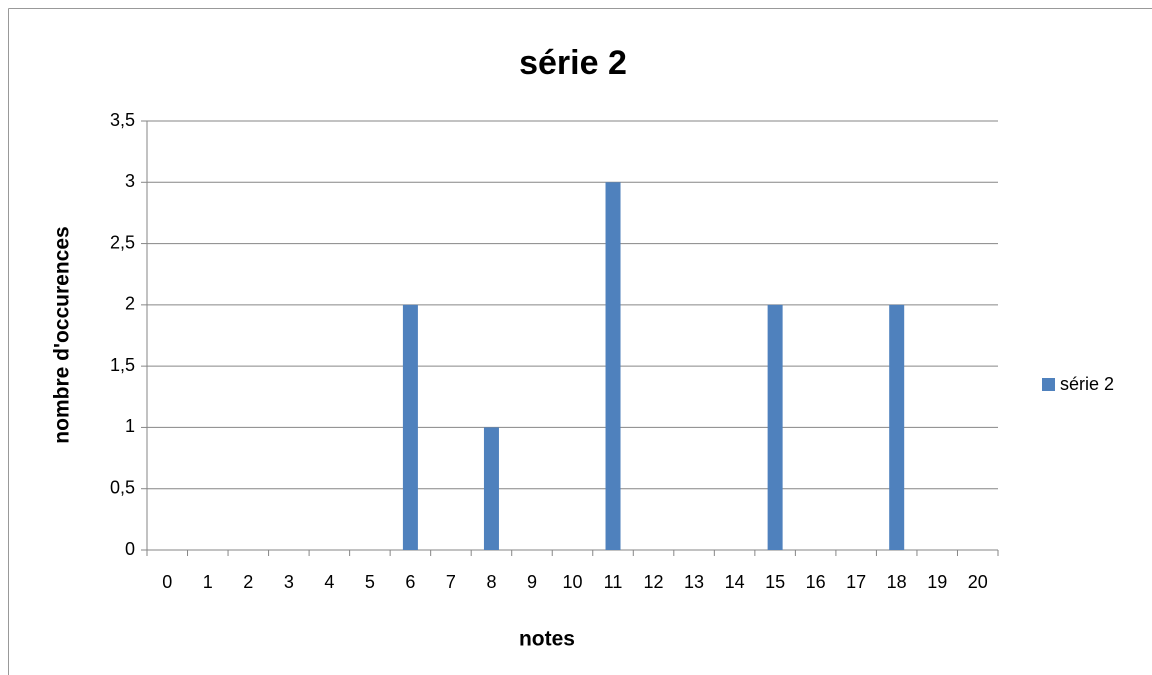 The width and height of the screenshot is (1152, 675). What do you see at coordinates (937, 582) in the screenshot?
I see `x-tick-label: 19` at bounding box center [937, 582].